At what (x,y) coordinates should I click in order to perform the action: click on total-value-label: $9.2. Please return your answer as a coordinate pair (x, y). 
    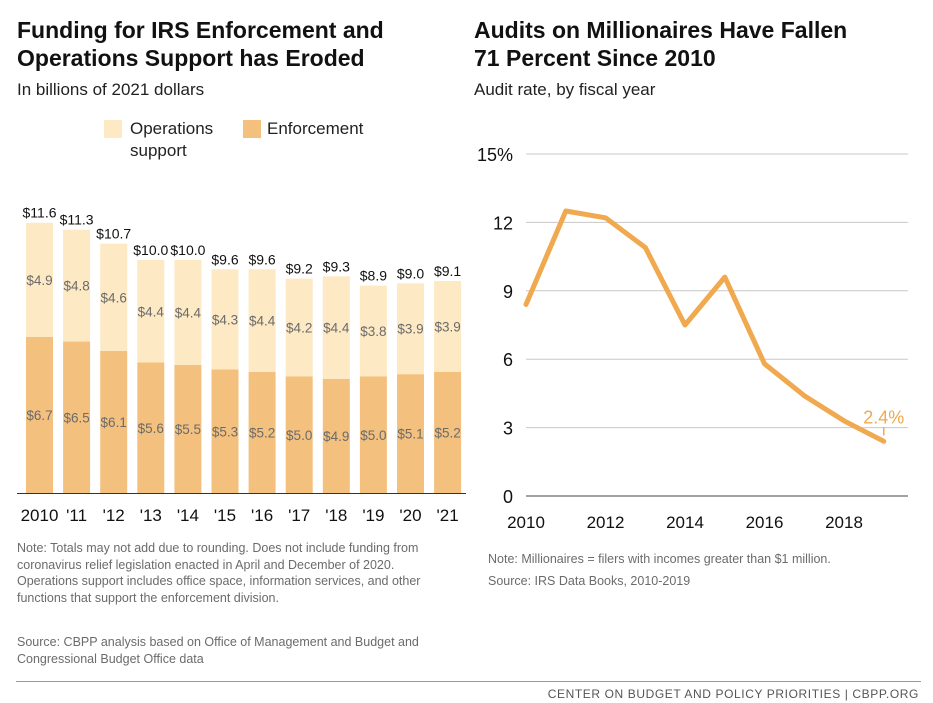
    Looking at the image, I should click on (299, 269).